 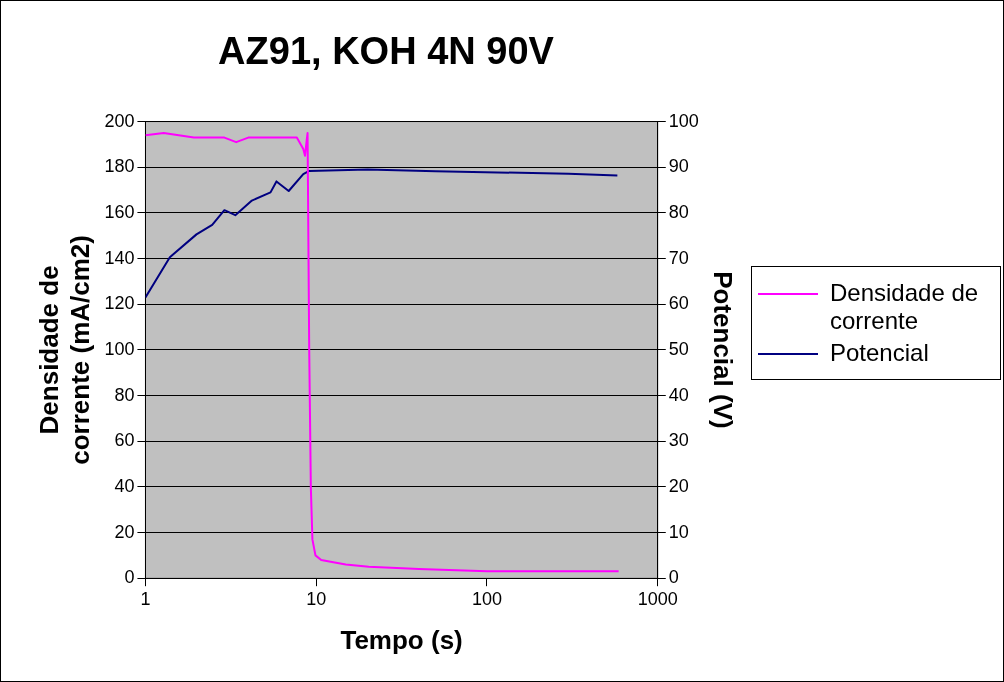 I want to click on y-tick-label: 200, so click(x=119, y=120).